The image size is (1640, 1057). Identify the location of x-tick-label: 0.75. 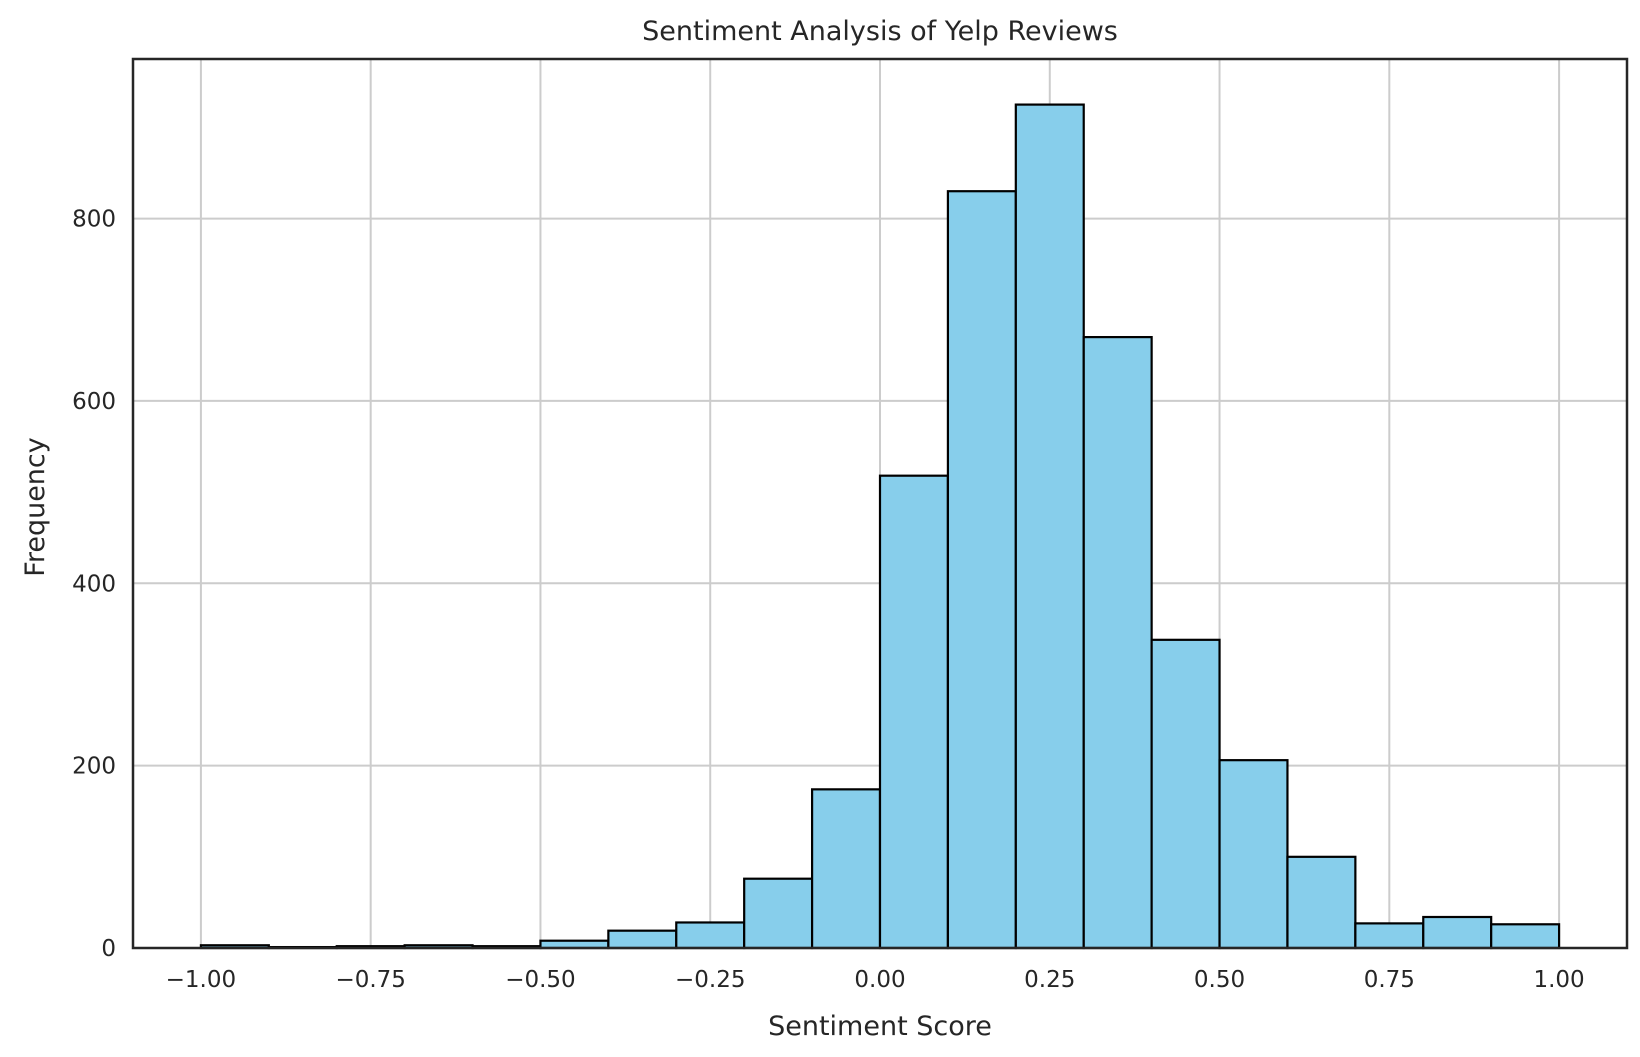
(1389, 980).